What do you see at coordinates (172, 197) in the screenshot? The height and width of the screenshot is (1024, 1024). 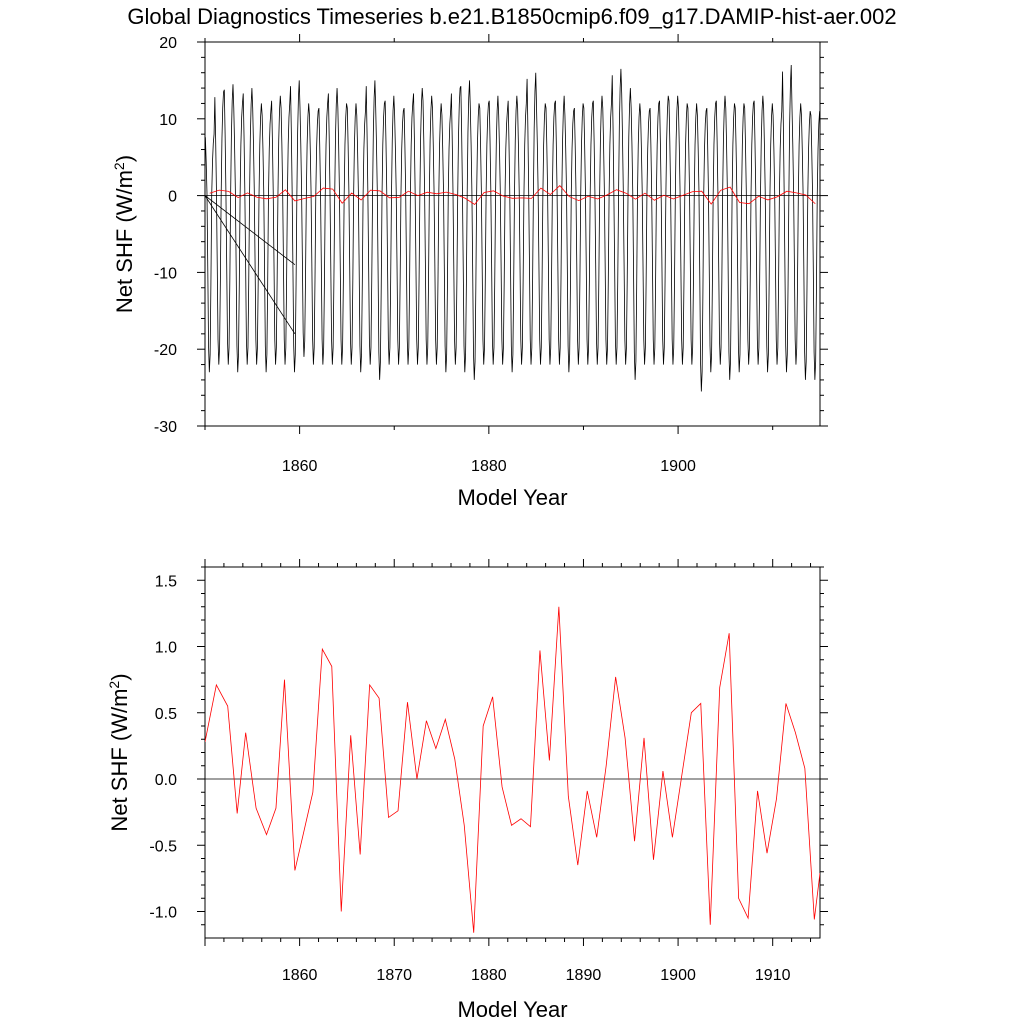 I see `y-tick-label: 0` at bounding box center [172, 197].